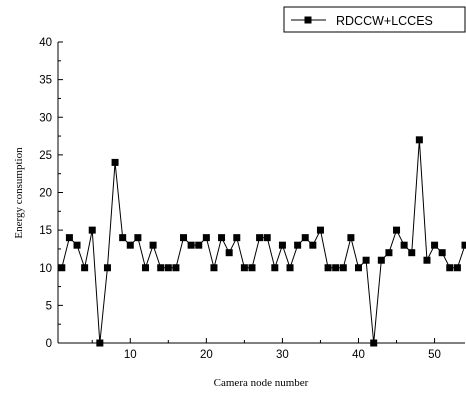  Describe the element at coordinates (358, 355) in the screenshot. I see `x-tick-label: 40` at that location.